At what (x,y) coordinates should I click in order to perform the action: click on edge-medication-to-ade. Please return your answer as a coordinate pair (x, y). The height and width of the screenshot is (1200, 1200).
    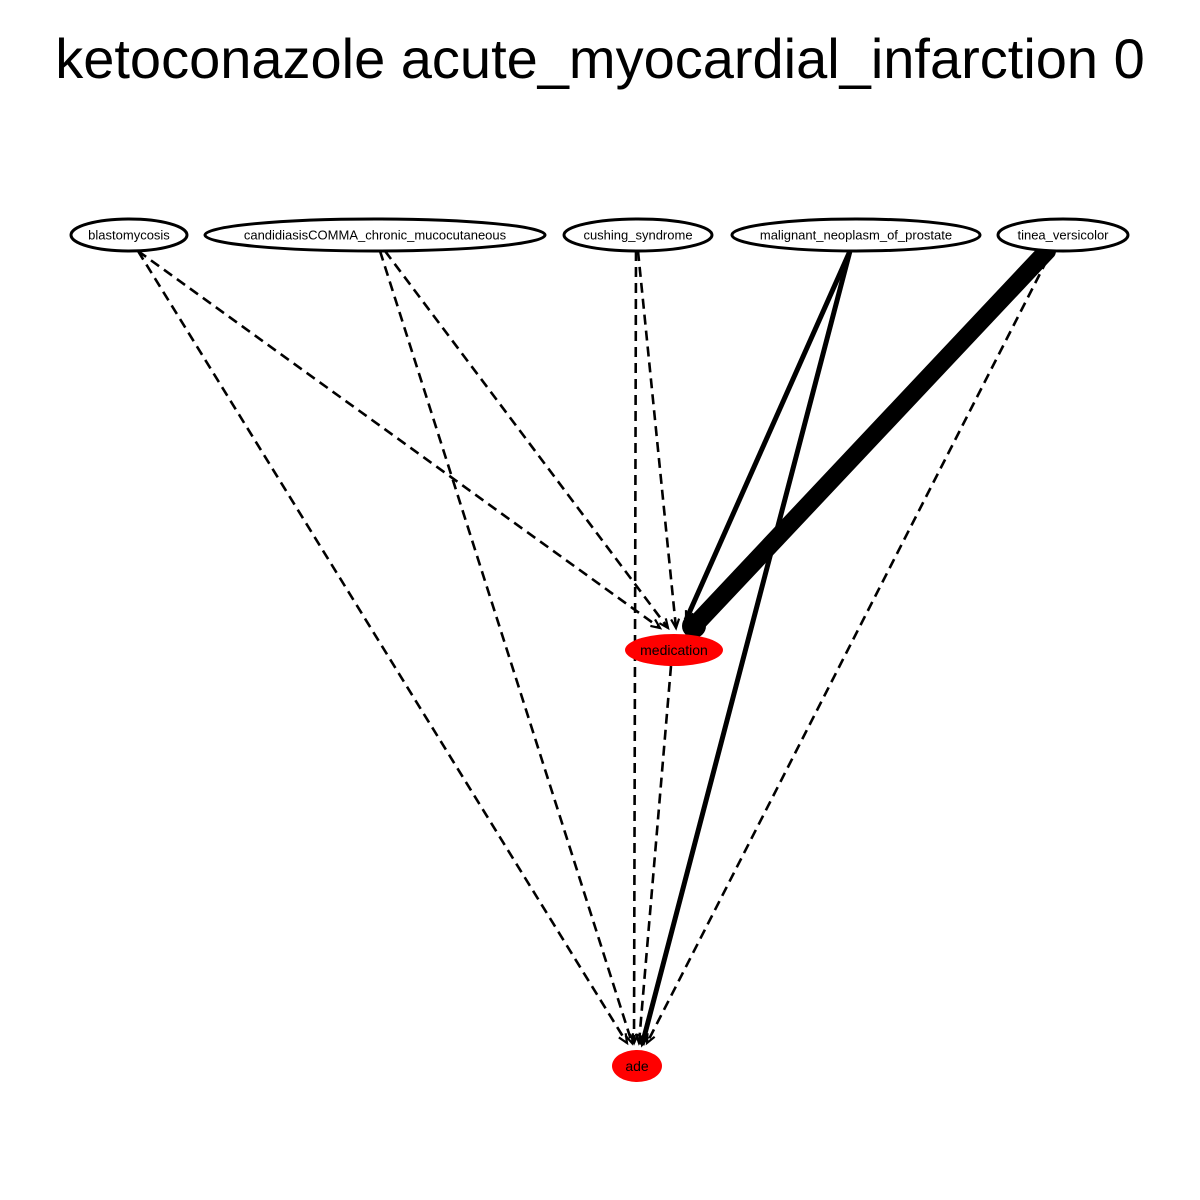
    Looking at the image, I should click on (653, 855).